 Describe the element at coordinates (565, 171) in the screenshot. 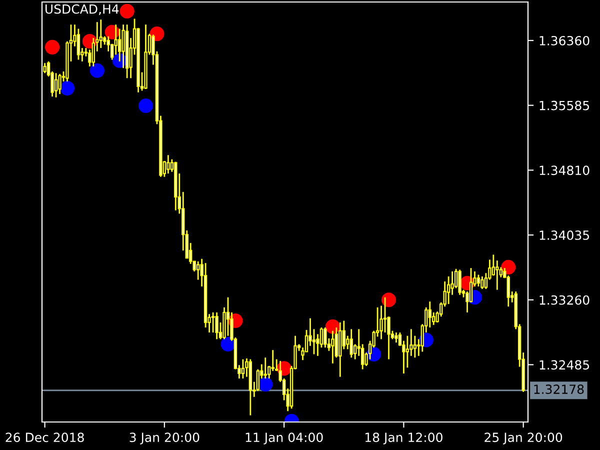

I see `y-tick-label: 1.34810` at that location.